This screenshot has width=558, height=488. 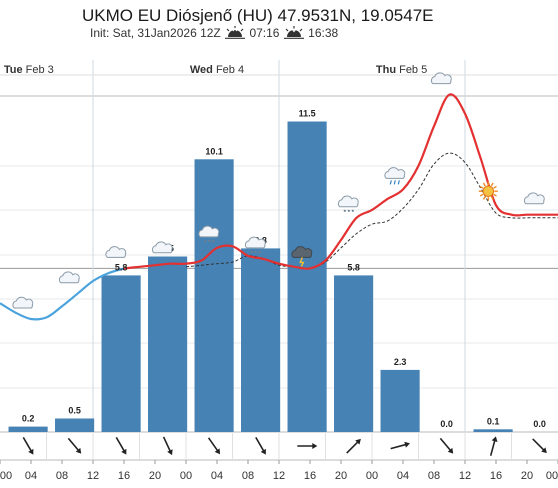 What do you see at coordinates (15, 70) in the screenshot?
I see `day-name: Tue` at bounding box center [15, 70].